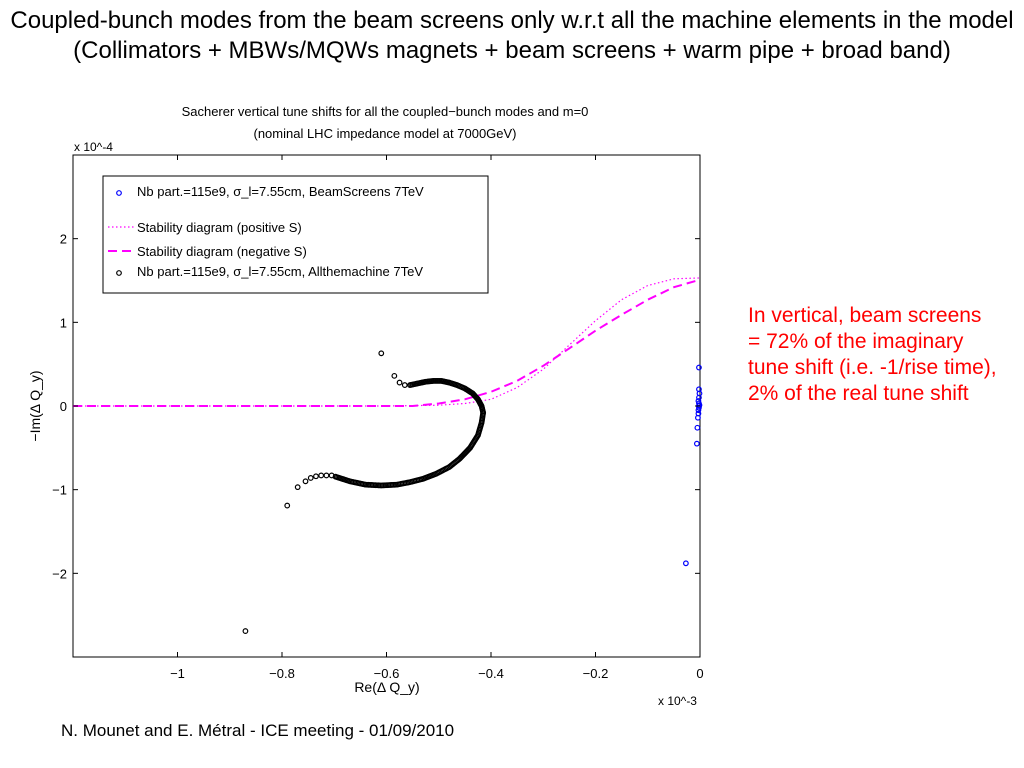  Describe the element at coordinates (384, 133) in the screenshot. I see `chart-subtitle: (nominal LHC impedance model at 7000GeV)` at that location.